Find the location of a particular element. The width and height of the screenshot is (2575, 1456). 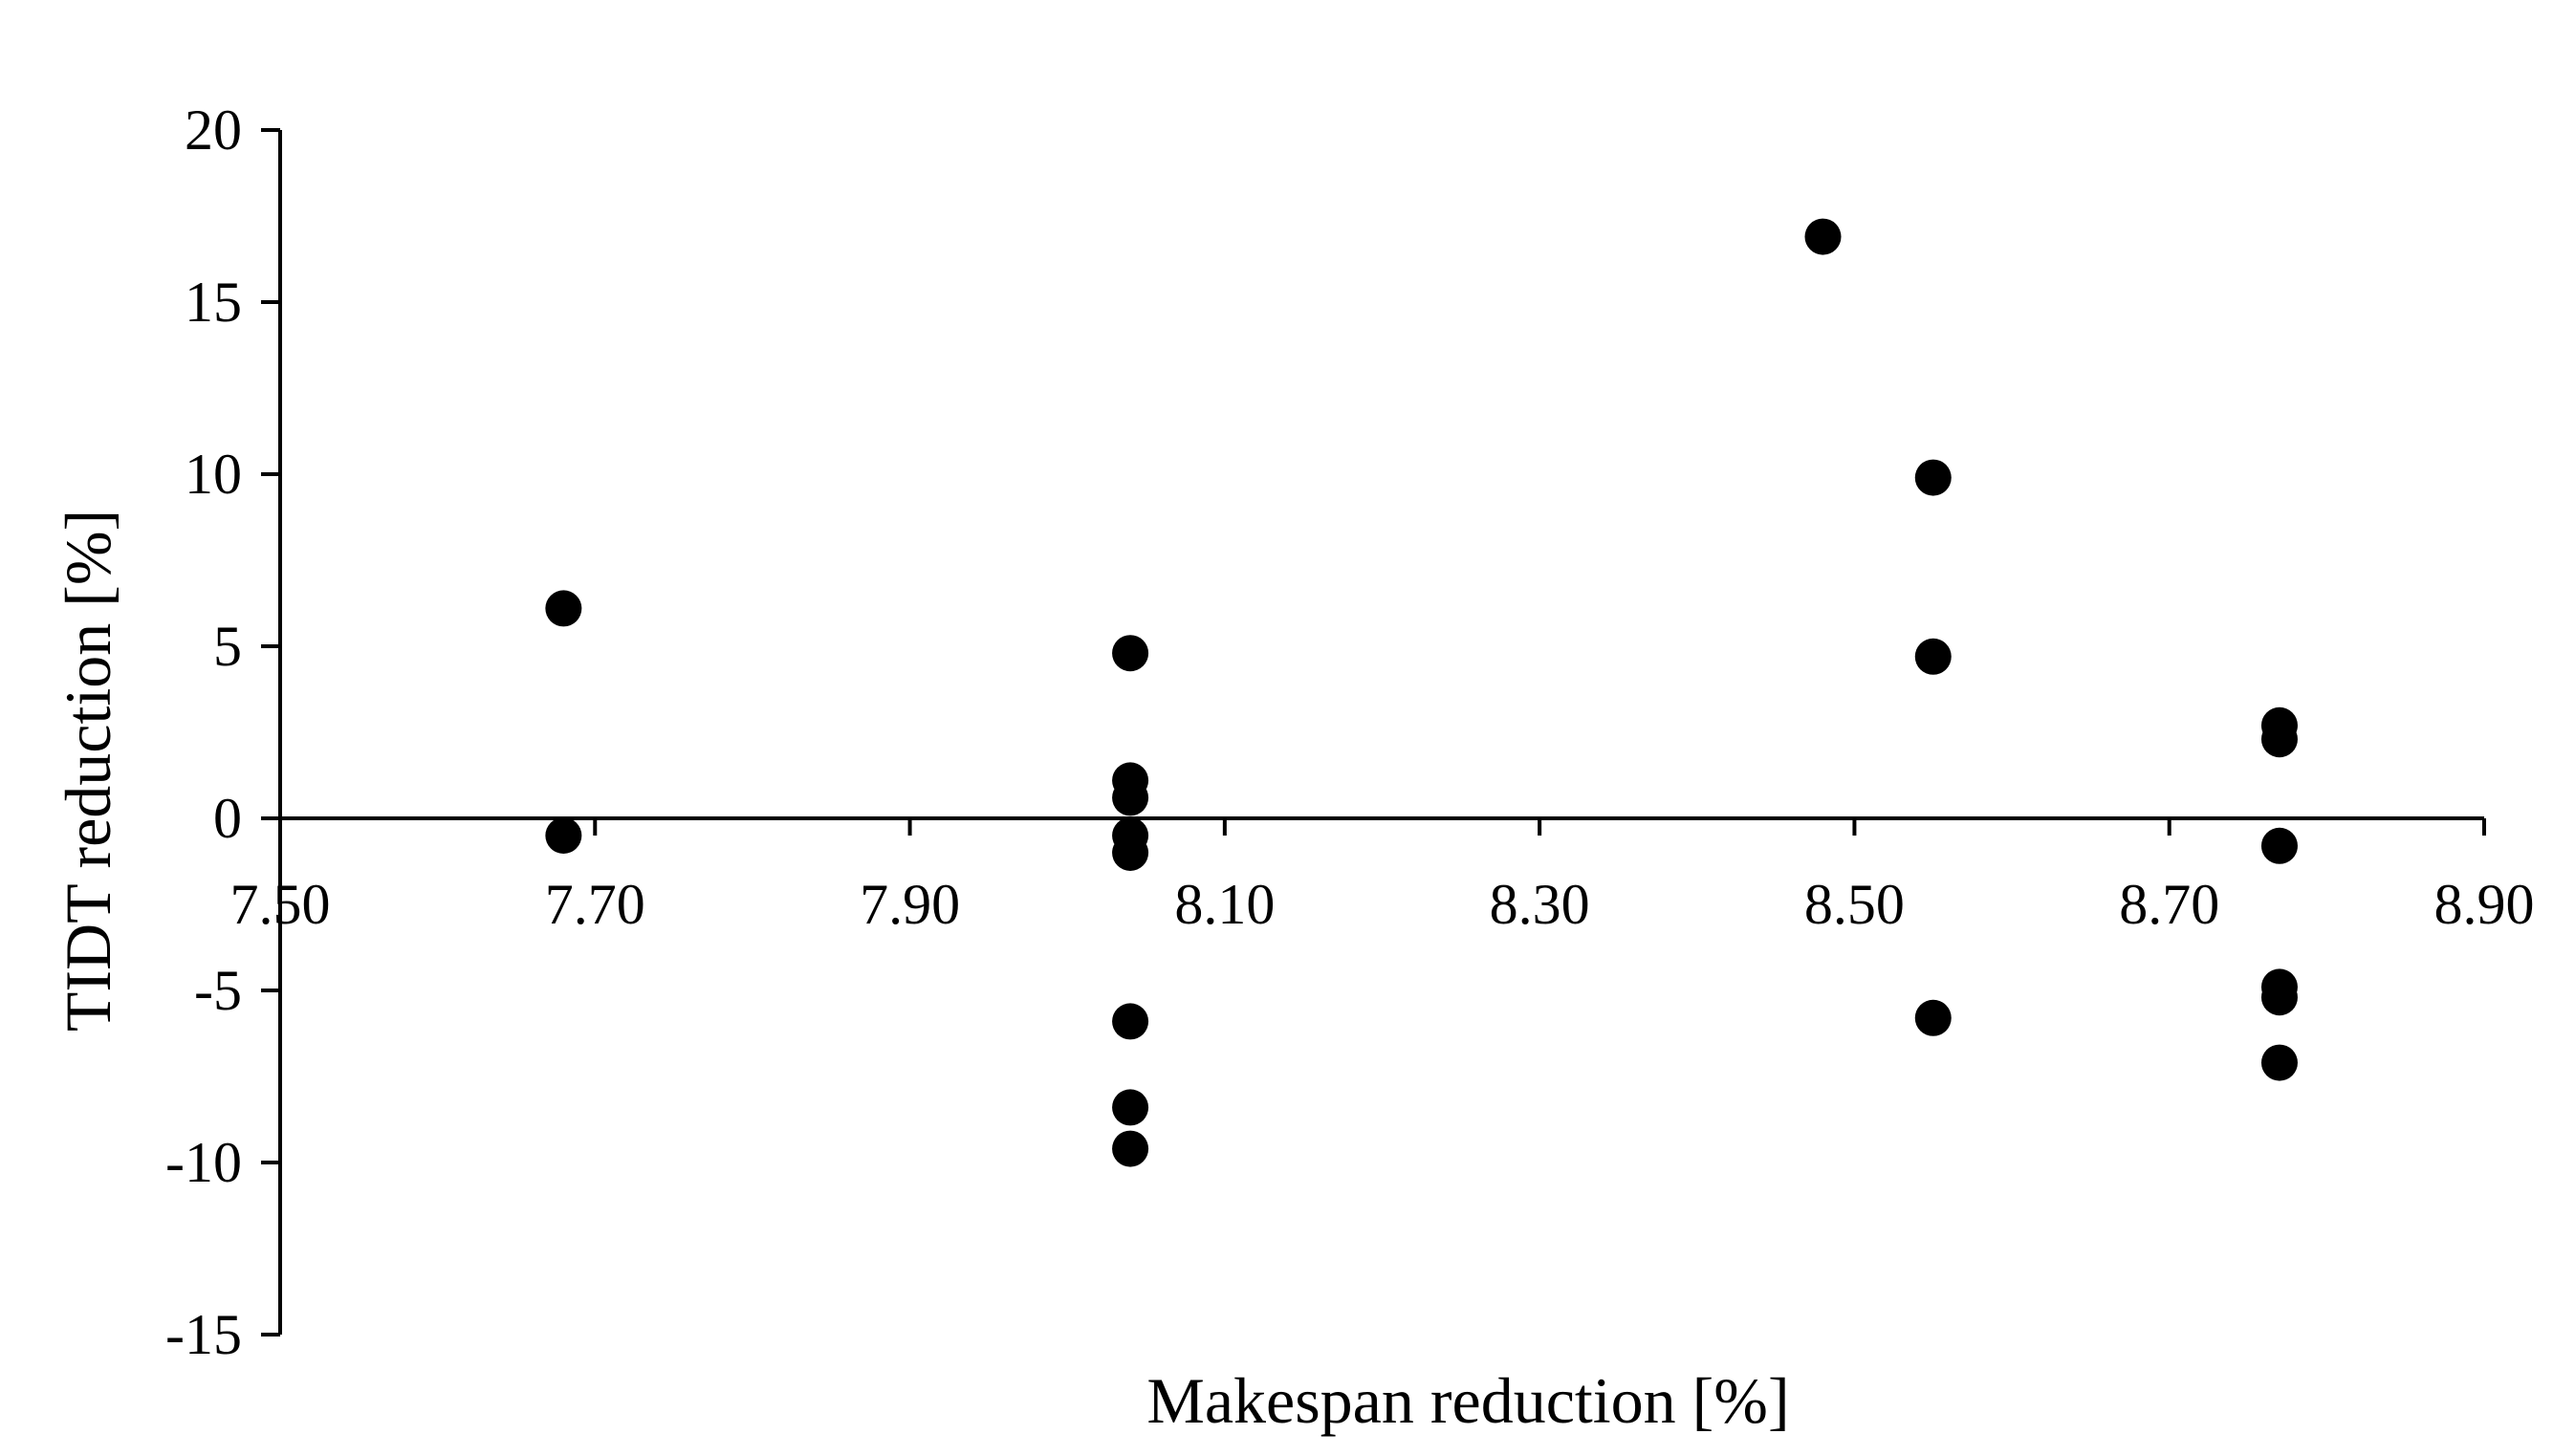

x-tick-label: 7.50 is located at coordinates (280, 904).